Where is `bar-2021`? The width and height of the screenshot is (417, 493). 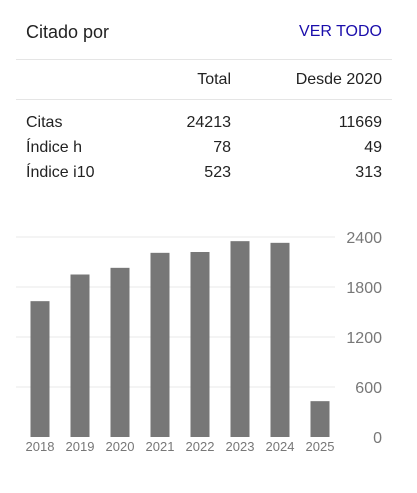
bar-2021 is located at coordinates (160, 344).